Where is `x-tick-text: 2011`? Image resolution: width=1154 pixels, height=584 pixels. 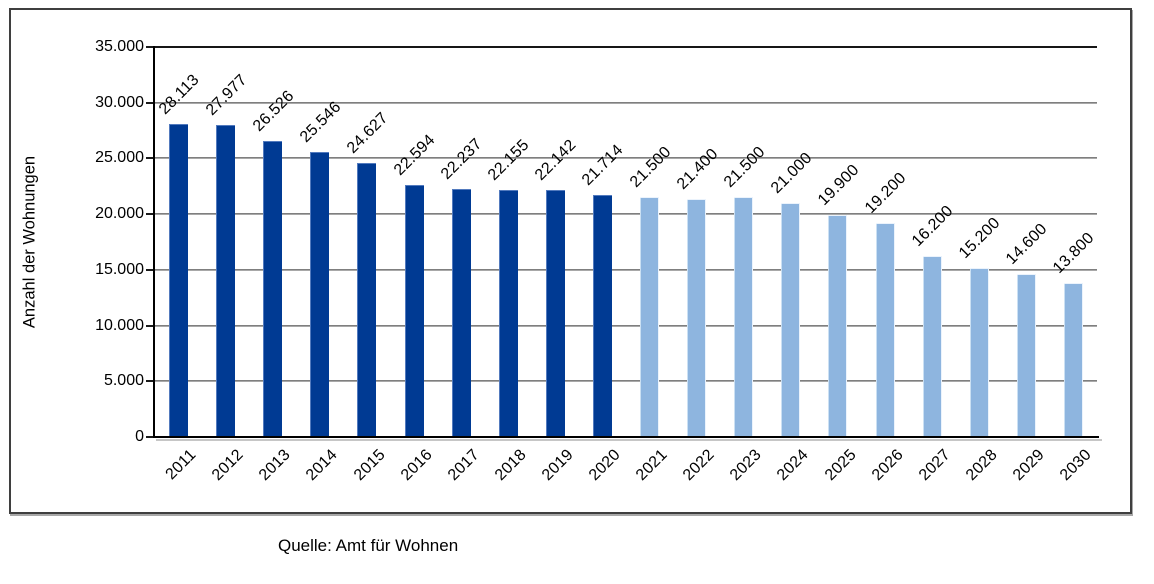
x-tick-text: 2011 is located at coordinates (181, 465).